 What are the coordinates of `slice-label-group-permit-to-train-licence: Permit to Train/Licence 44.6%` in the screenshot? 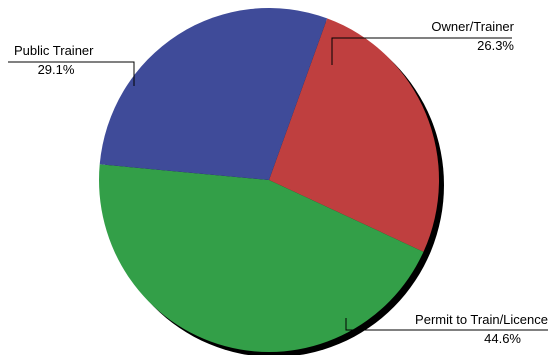 It's located at (481, 329).